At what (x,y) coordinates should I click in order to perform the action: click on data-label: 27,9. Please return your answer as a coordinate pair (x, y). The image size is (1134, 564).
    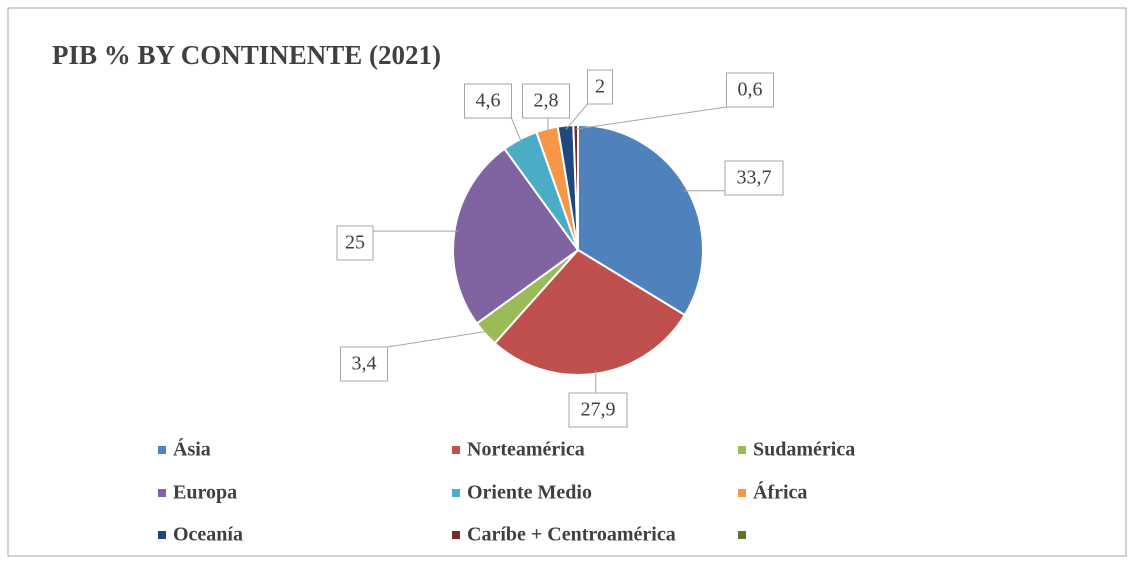
    Looking at the image, I should click on (598, 410).